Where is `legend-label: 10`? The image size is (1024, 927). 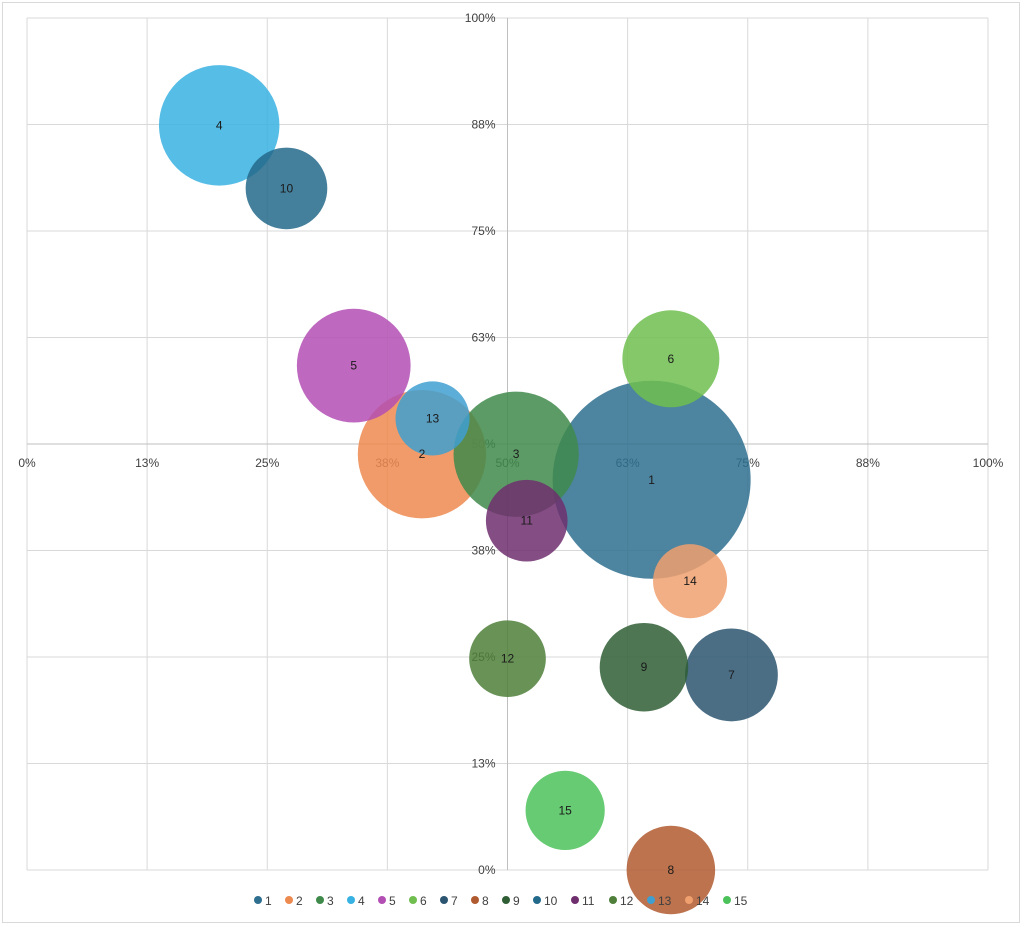
legend-label: 10 is located at coordinates (551, 901).